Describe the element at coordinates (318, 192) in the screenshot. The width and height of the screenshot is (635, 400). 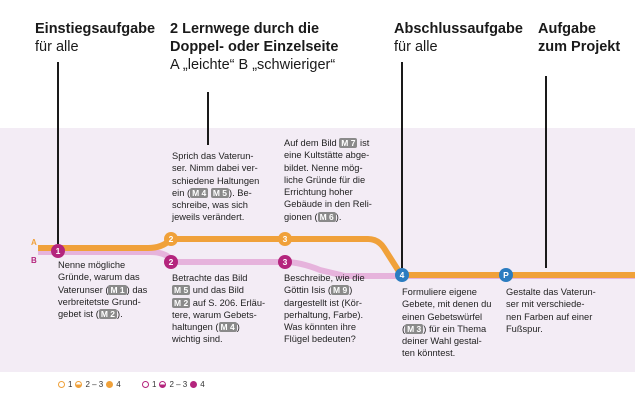
I see `task-3a-line: Errichtung hoher` at that location.